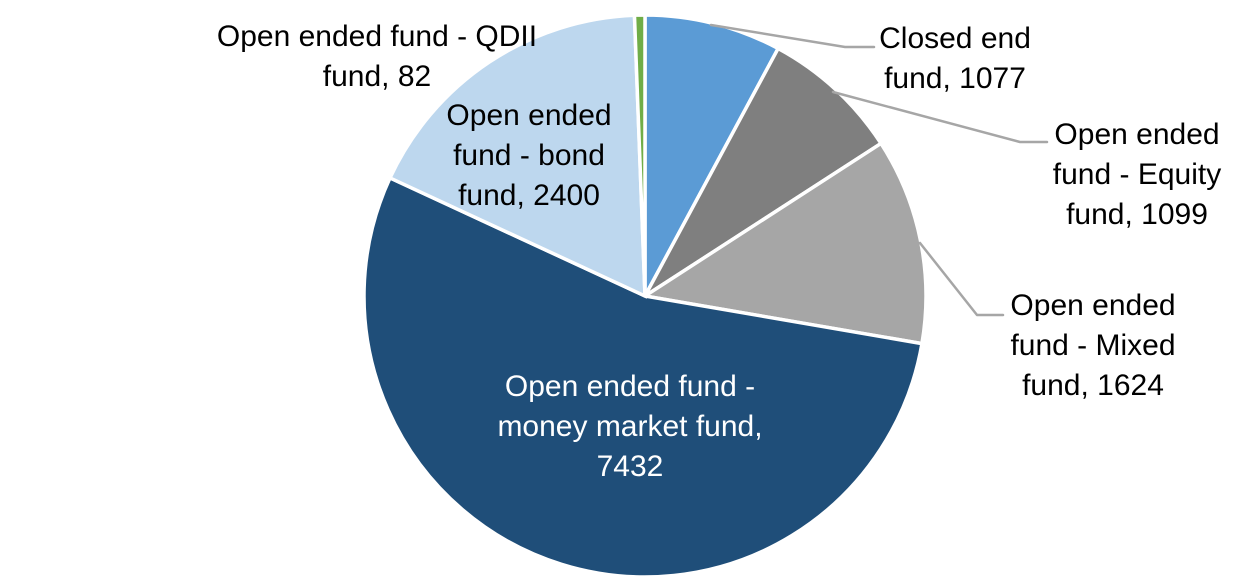 Image resolution: width=1250 pixels, height=584 pixels. What do you see at coordinates (955, 78) in the screenshot?
I see `label-line: fund, 1077` at bounding box center [955, 78].